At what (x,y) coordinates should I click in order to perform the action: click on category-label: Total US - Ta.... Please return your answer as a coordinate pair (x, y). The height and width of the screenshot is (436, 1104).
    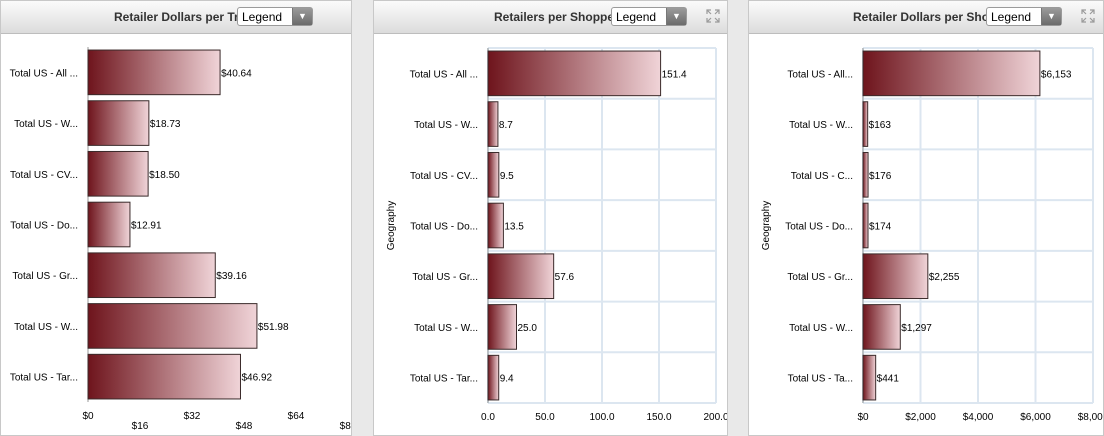
    Looking at the image, I should click on (820, 379).